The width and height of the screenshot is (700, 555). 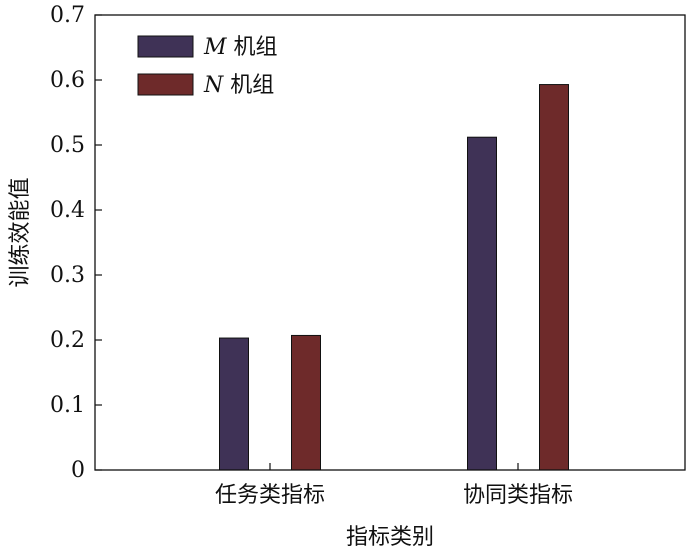 What do you see at coordinates (20, 232) in the screenshot?
I see `y-axis-label: 训练效能值` at bounding box center [20, 232].